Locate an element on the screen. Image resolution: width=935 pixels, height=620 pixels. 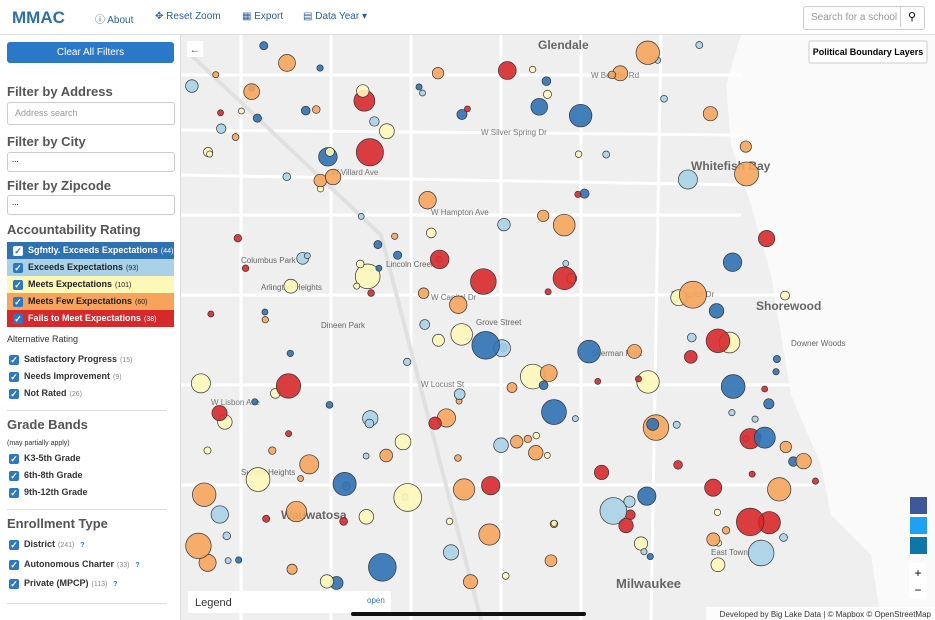
linkedin-icon is located at coordinates (918, 545).